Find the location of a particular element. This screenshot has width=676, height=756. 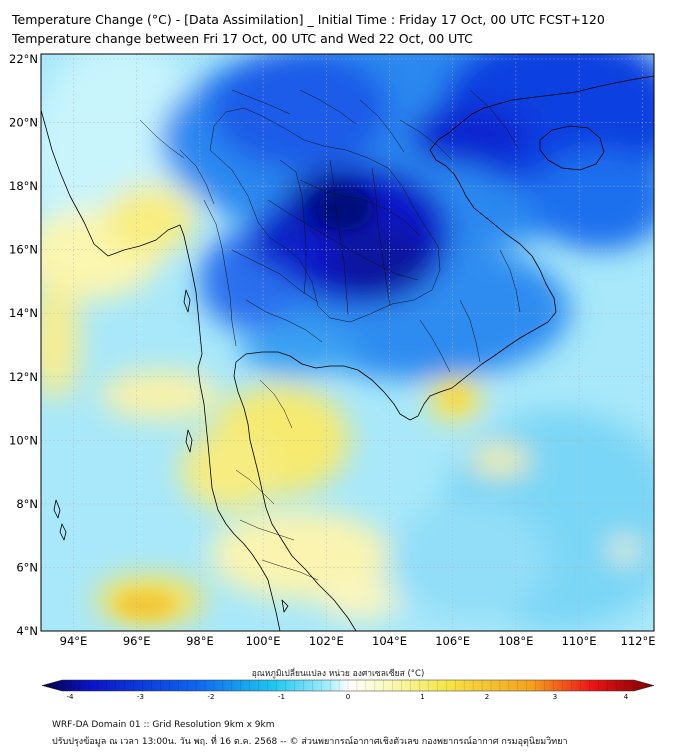

colorbar-tick: 1 is located at coordinates (422, 697).